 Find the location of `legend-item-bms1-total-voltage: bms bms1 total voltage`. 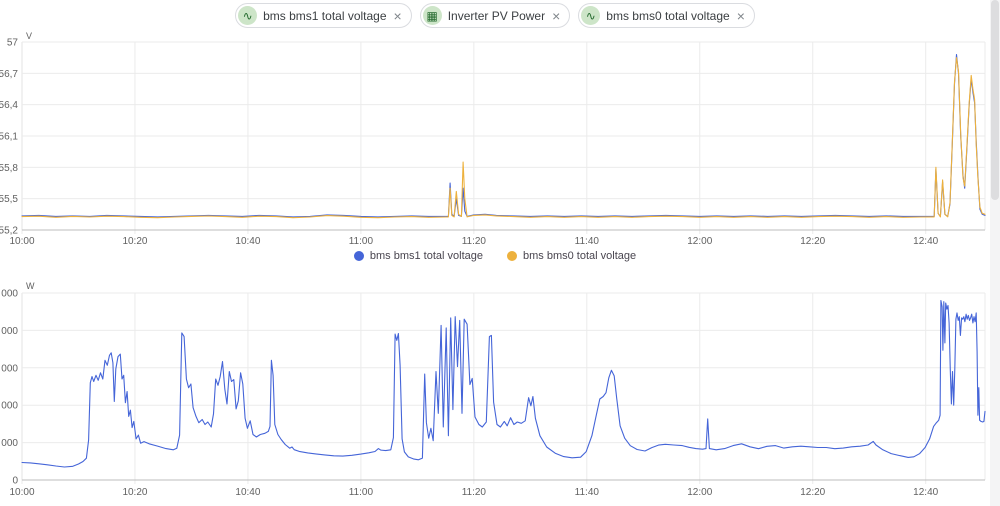

legend-item-bms1-total-voltage: bms bms1 total voltage is located at coordinates (418, 256).